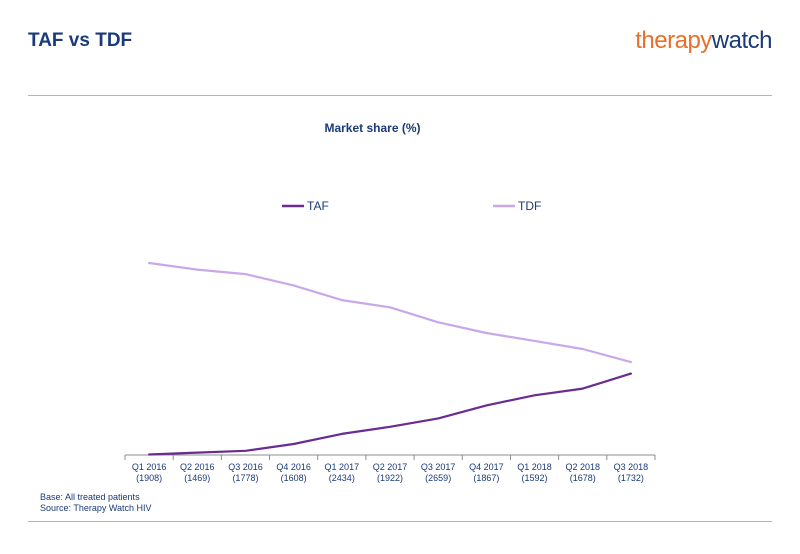 Image resolution: width=800 pixels, height=554 pixels. Describe the element at coordinates (535, 478) in the screenshot. I see `x-tick-label-line: (1592)` at that location.